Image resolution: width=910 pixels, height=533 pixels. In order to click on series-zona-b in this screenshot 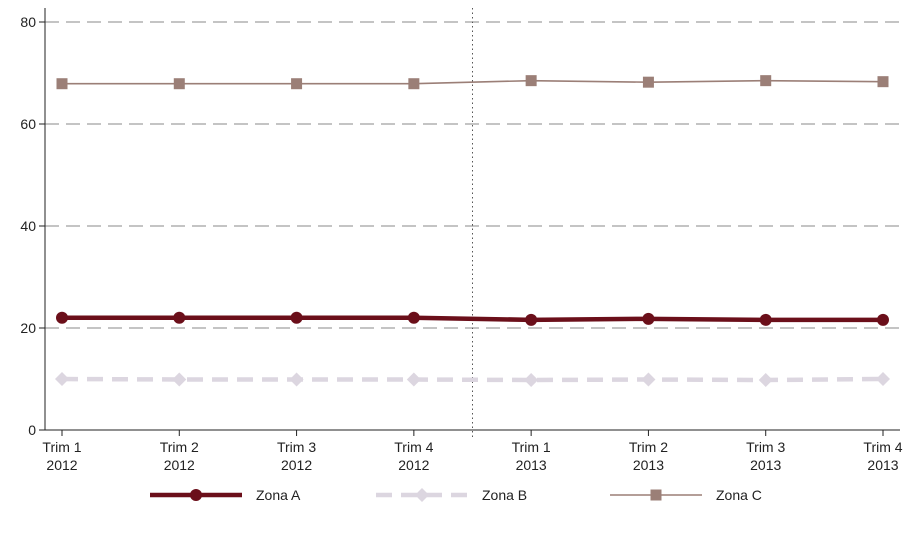, I will do `click(472, 380)`.